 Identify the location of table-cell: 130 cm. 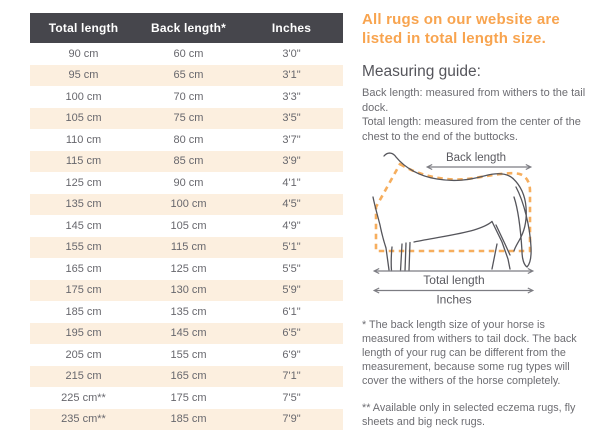
(188, 290).